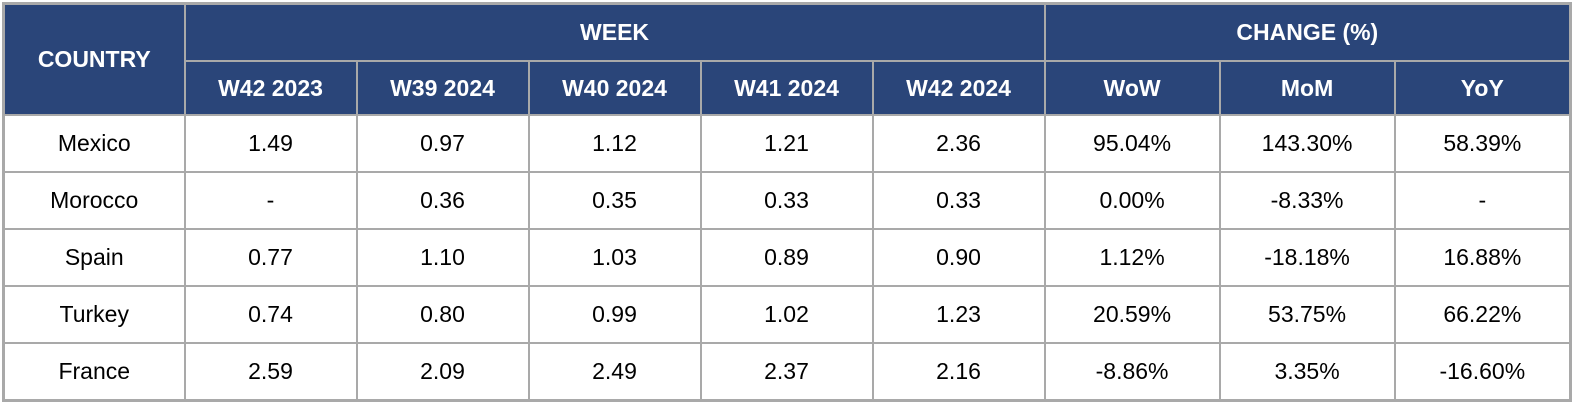  Describe the element at coordinates (958, 257) in the screenshot. I see `week-value-cell: 0.90` at that location.